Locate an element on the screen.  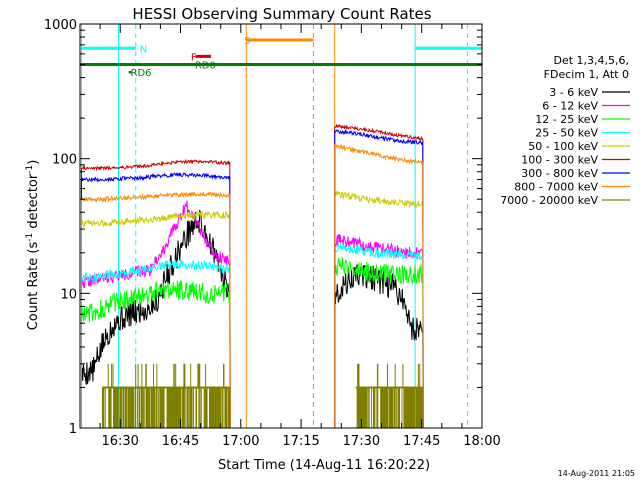
rd6-marker is located at coordinates (130, 72).